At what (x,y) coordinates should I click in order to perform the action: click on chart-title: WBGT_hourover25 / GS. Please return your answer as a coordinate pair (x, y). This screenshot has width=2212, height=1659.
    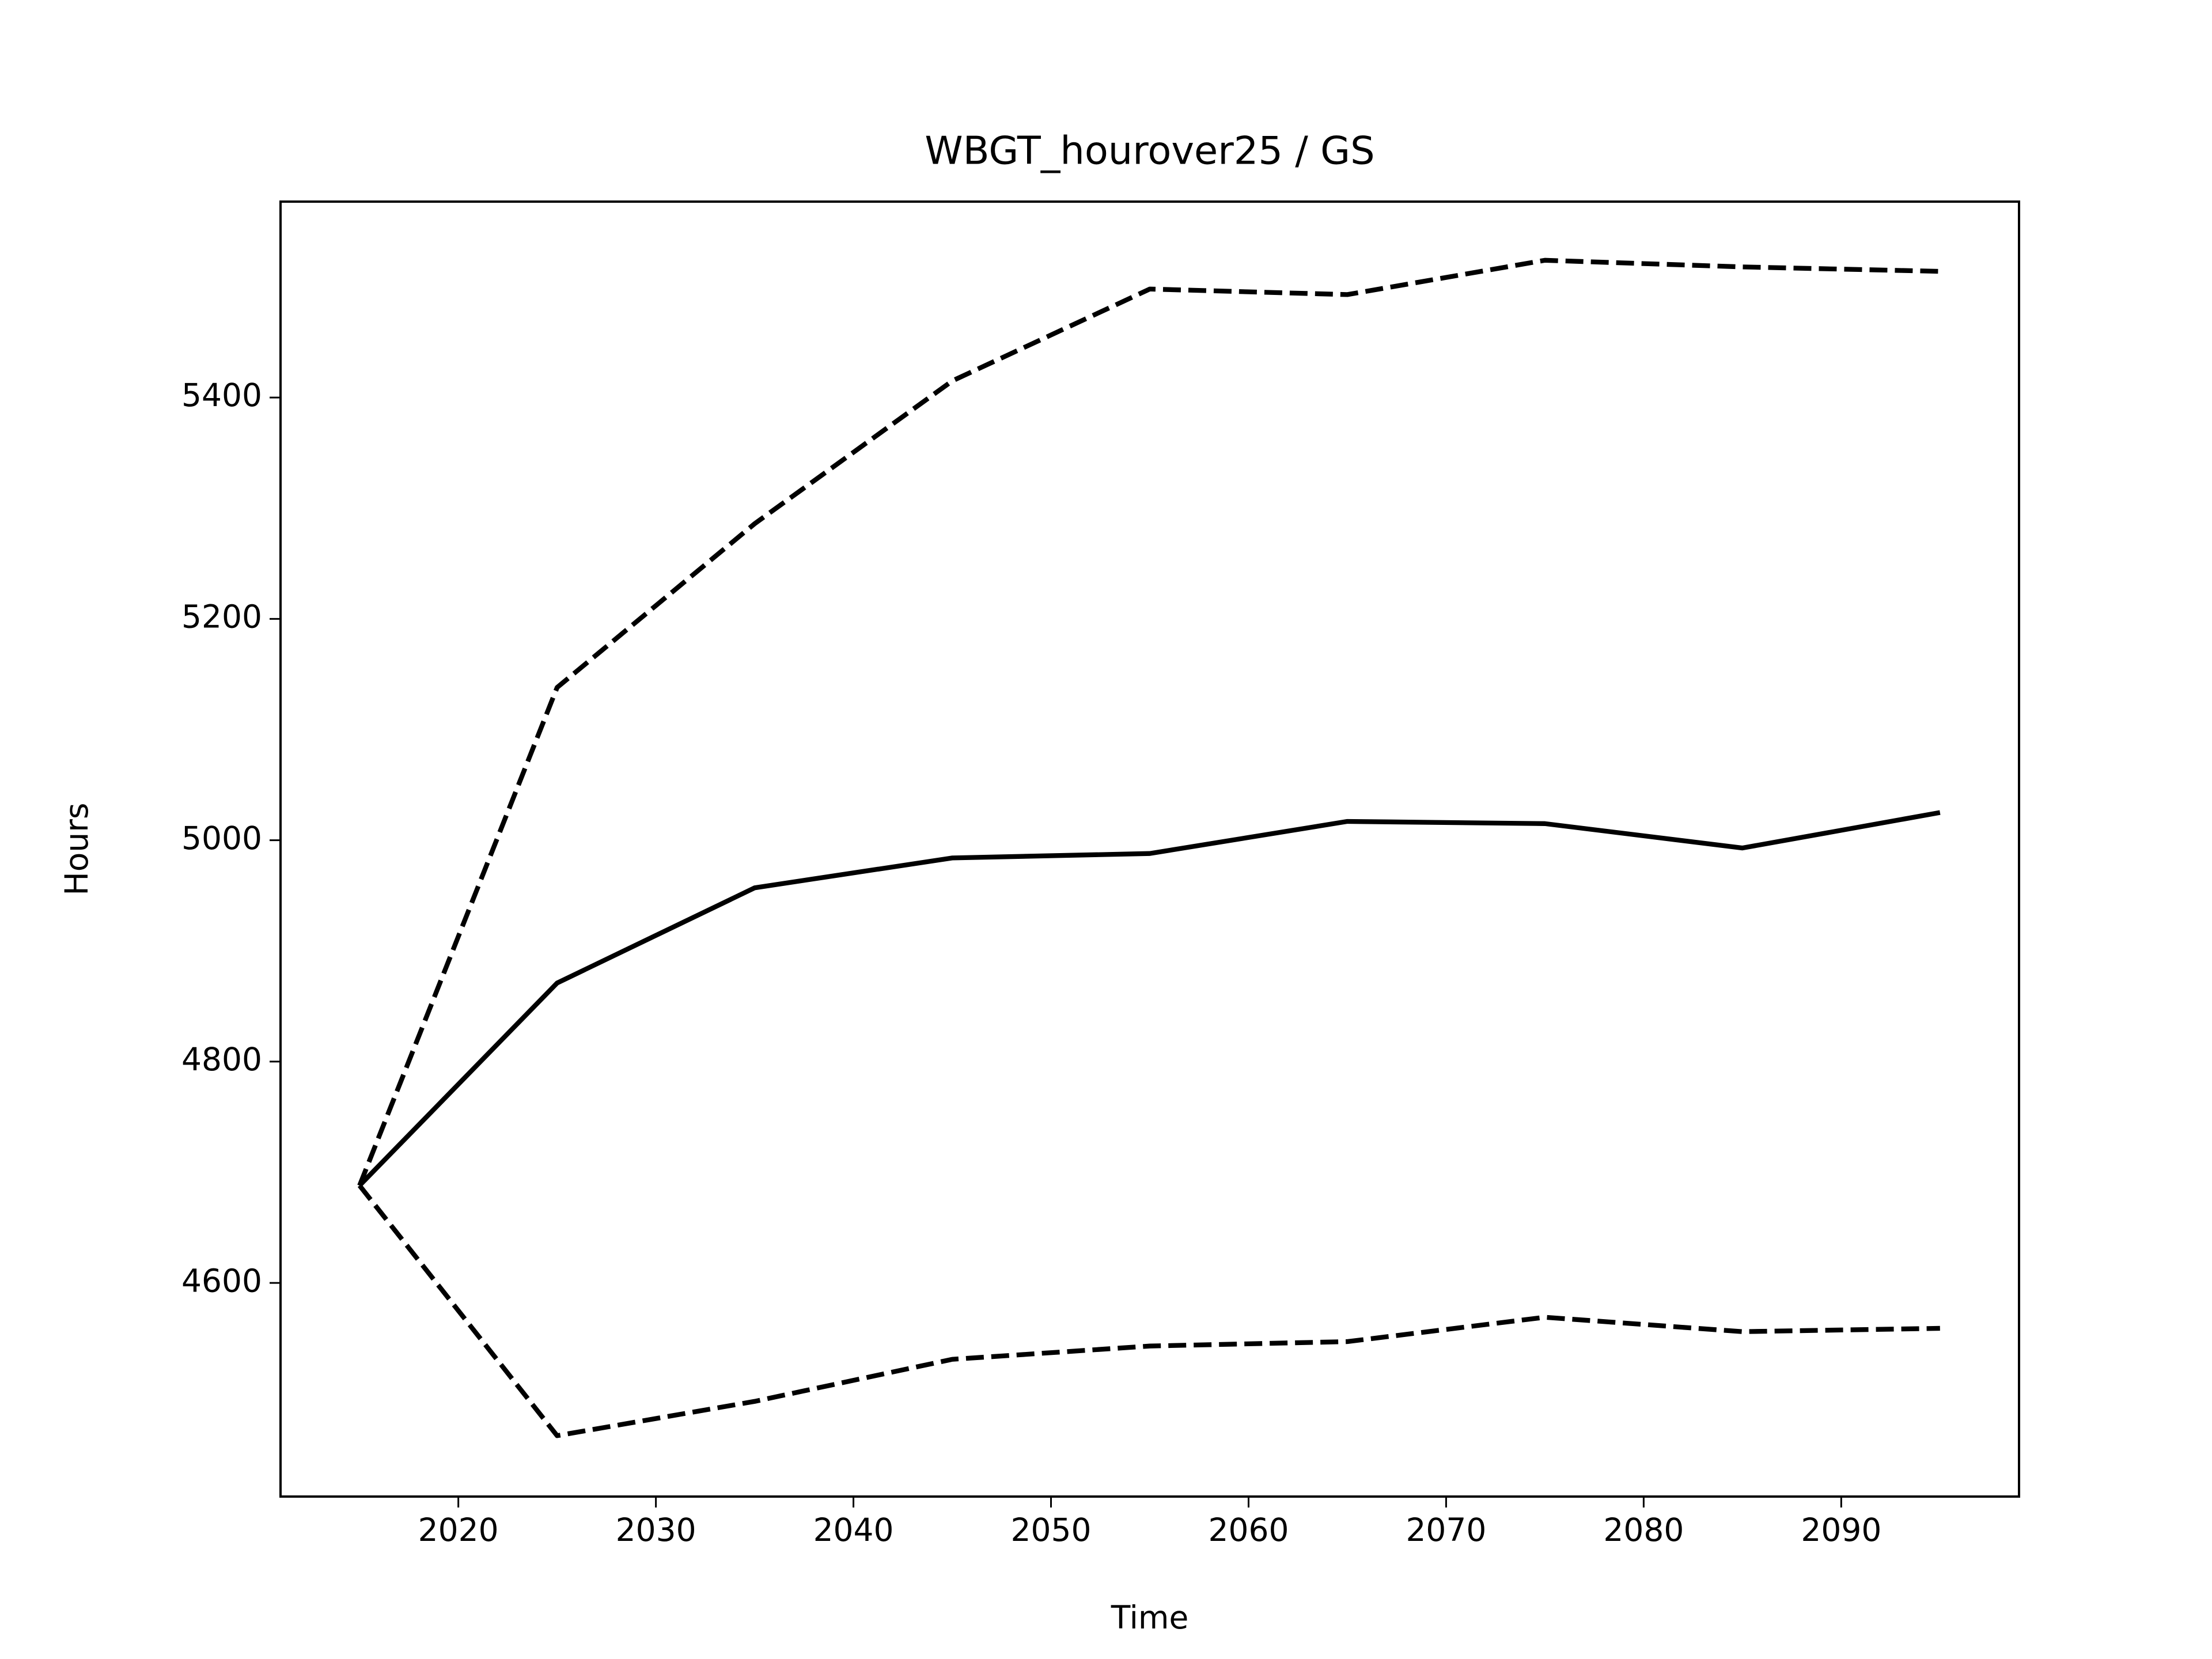
    Looking at the image, I should click on (1149, 150).